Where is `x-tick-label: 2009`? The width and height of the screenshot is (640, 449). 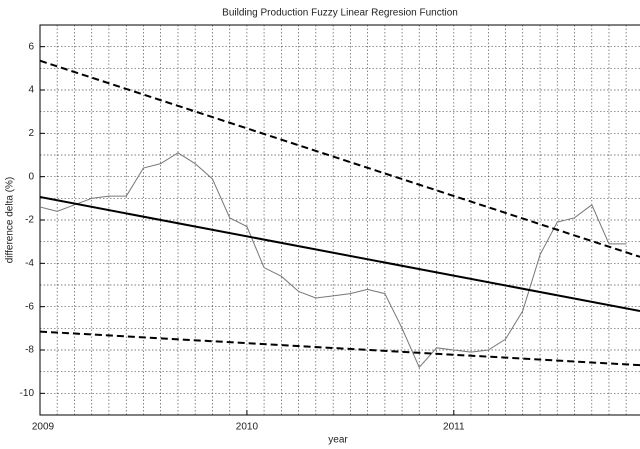
x-tick-label: 2009 is located at coordinates (43, 427).